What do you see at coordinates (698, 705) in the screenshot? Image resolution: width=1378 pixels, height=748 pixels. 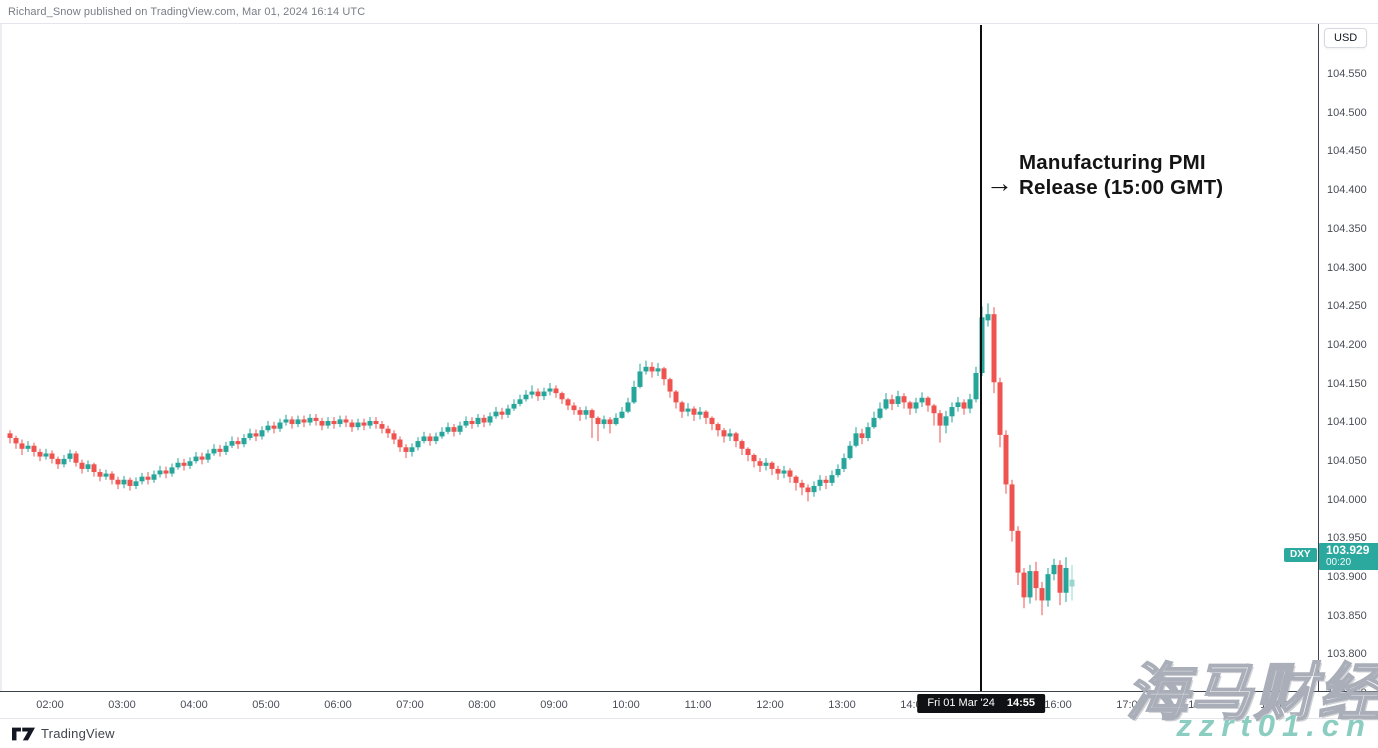 I see `time-tick-label: 11:00` at bounding box center [698, 705].